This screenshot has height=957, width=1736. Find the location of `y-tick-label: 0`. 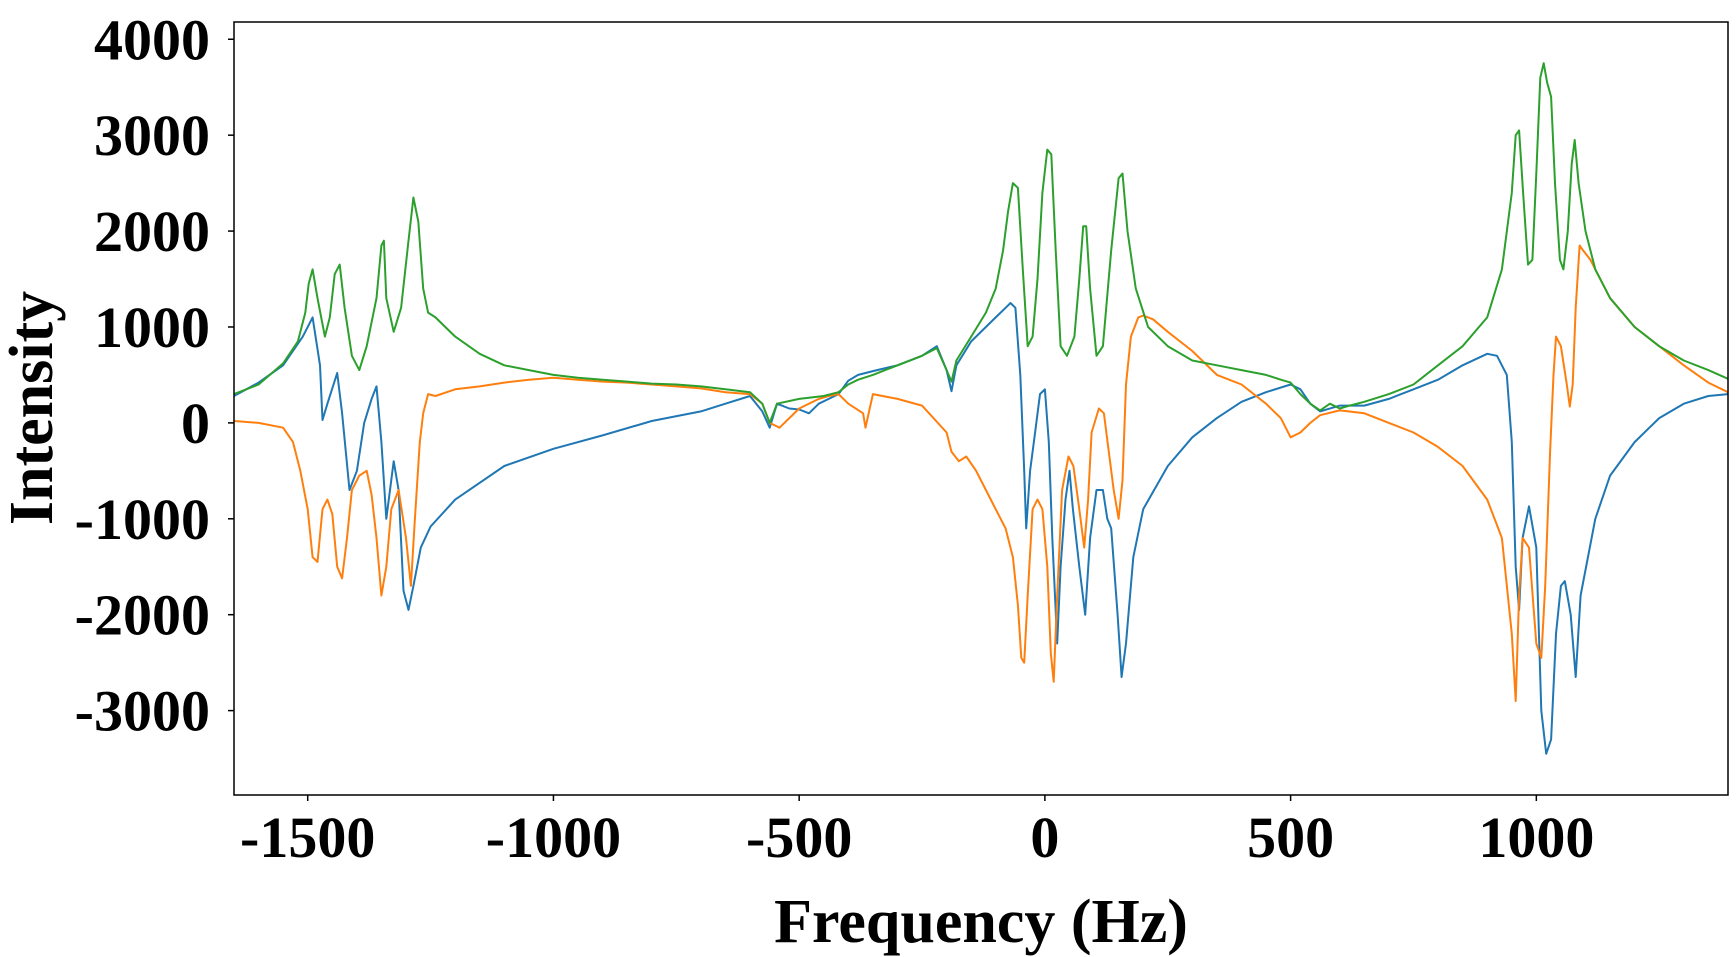

y-tick-label: 0 is located at coordinates (195, 423).